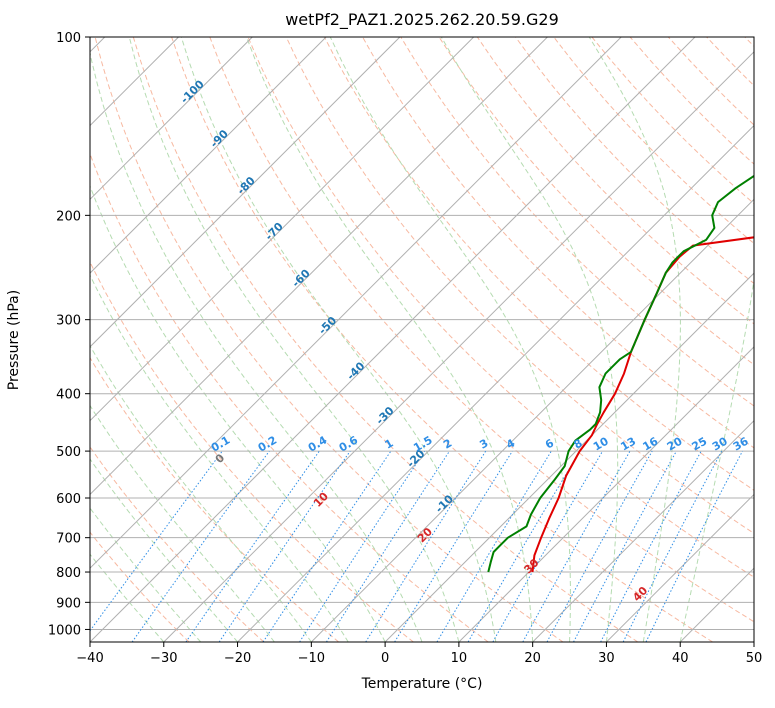 This screenshot has height=708, width=775. What do you see at coordinates (246, 185) in the screenshot?
I see `isotherm-label: -80` at bounding box center [246, 185].